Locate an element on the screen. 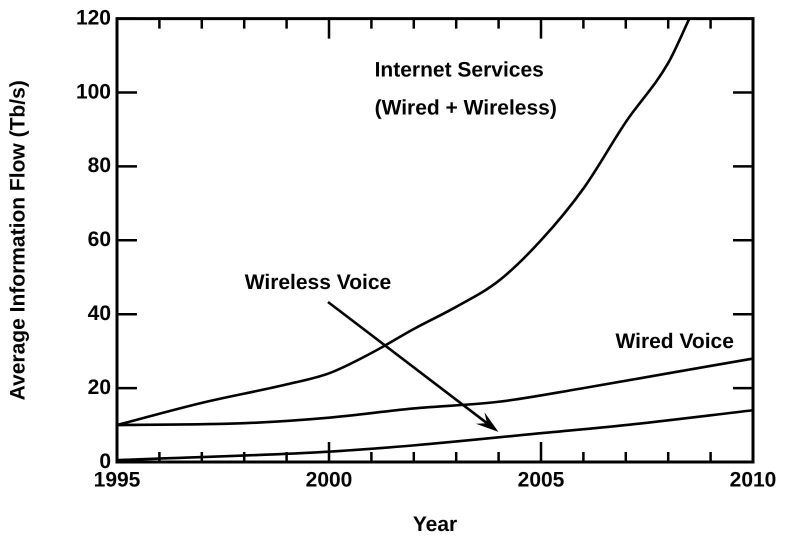 This screenshot has width=788, height=546. x-tick-label: 2010 is located at coordinates (753, 480).